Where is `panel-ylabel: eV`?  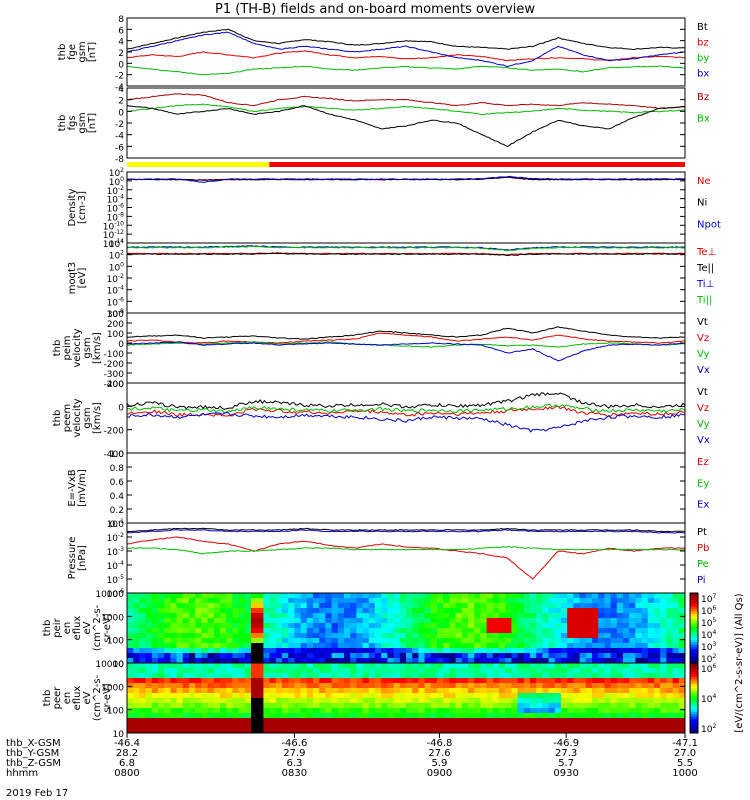
panel-ylabel: eV is located at coordinates (87, 697).